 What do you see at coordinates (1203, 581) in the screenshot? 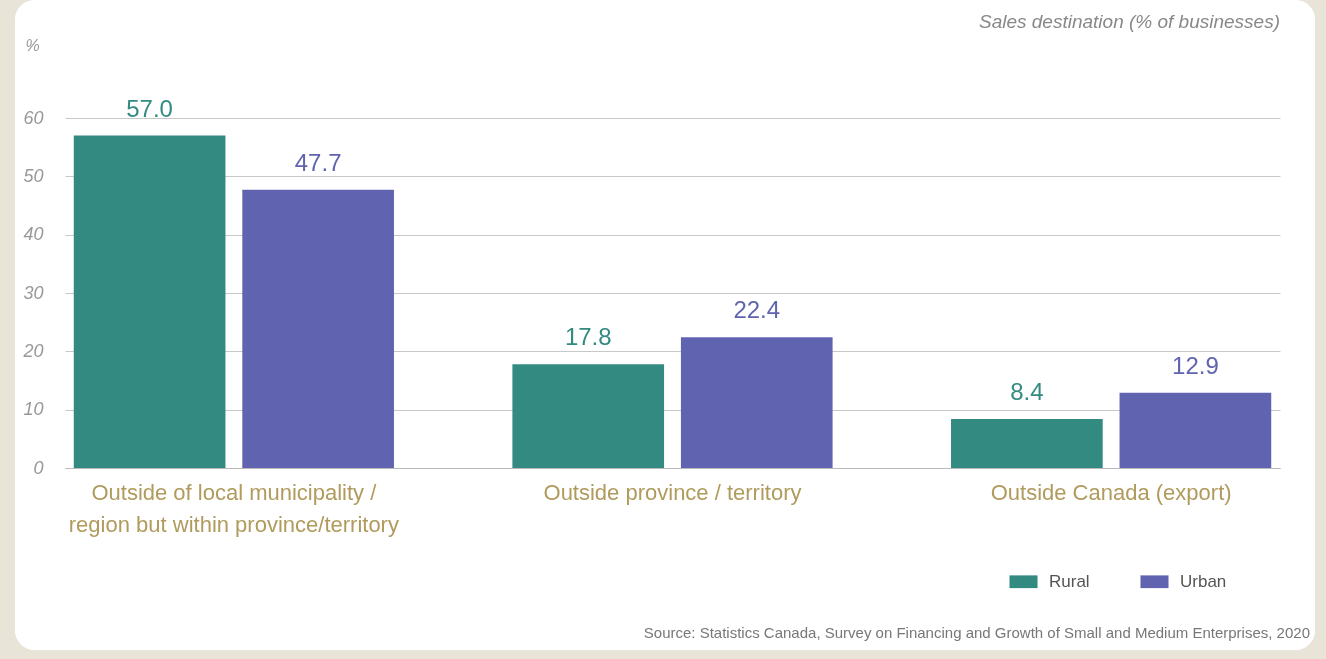
I see `legend-label: Urban` at bounding box center [1203, 581].